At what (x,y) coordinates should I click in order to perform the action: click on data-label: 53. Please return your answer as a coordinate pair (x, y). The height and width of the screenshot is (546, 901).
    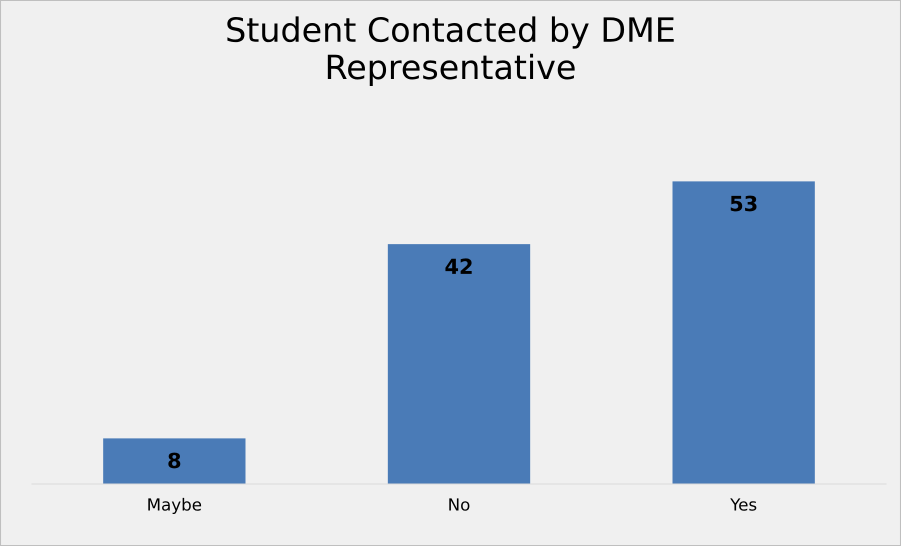
    Looking at the image, I should click on (743, 204).